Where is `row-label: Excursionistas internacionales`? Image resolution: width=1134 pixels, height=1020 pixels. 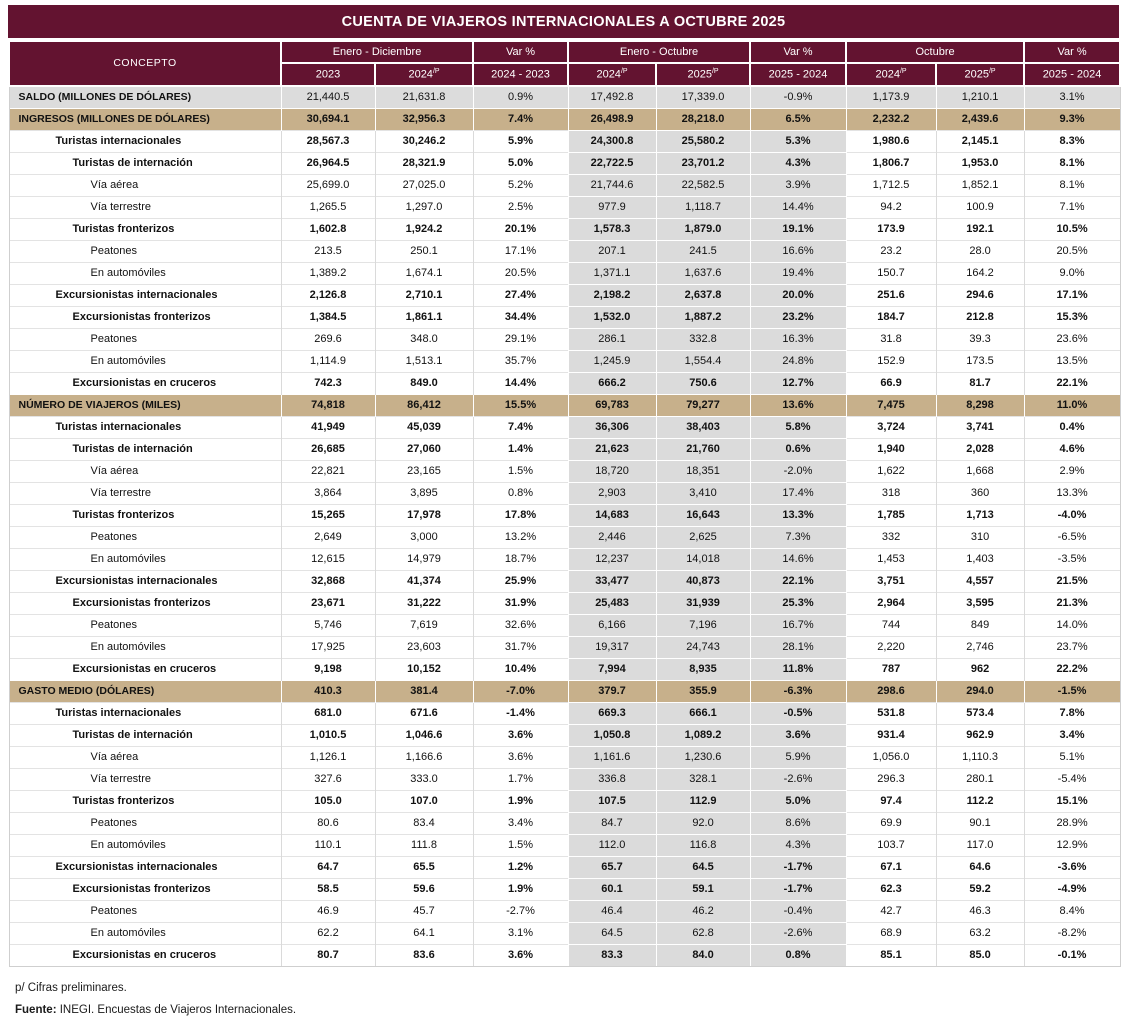
row-label: Excursionistas internacionales is located at coordinates (144, 581).